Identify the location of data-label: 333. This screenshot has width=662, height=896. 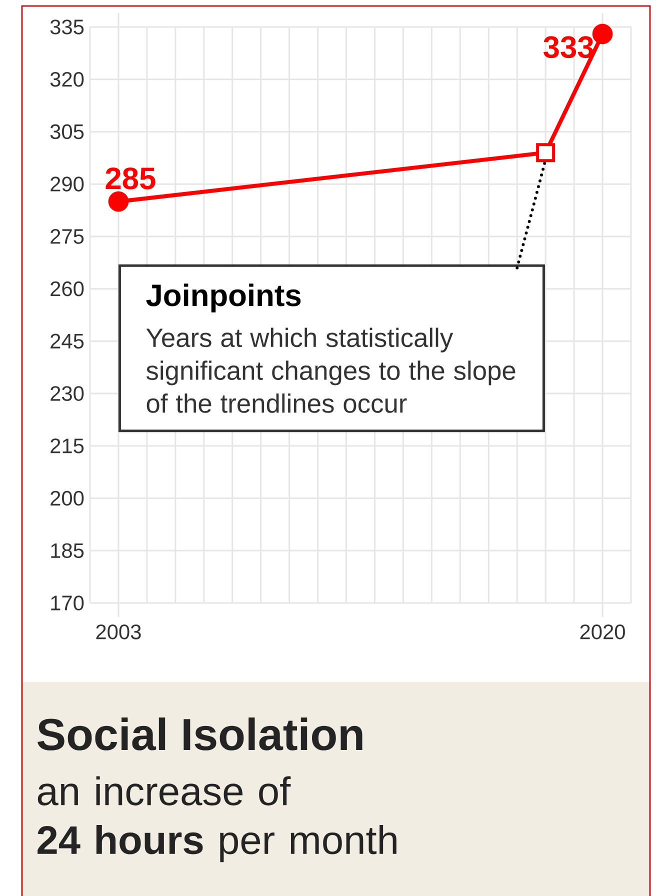
(569, 47).